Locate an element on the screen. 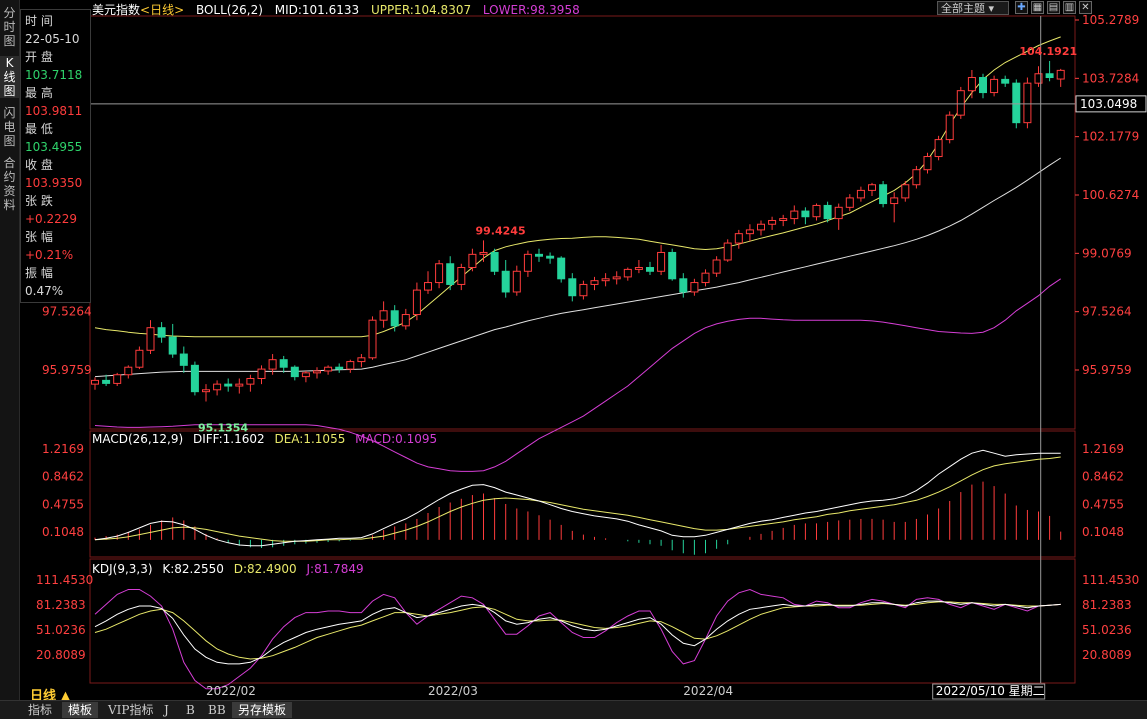  price-axis-label-left: 95.9759 is located at coordinates (67, 370).